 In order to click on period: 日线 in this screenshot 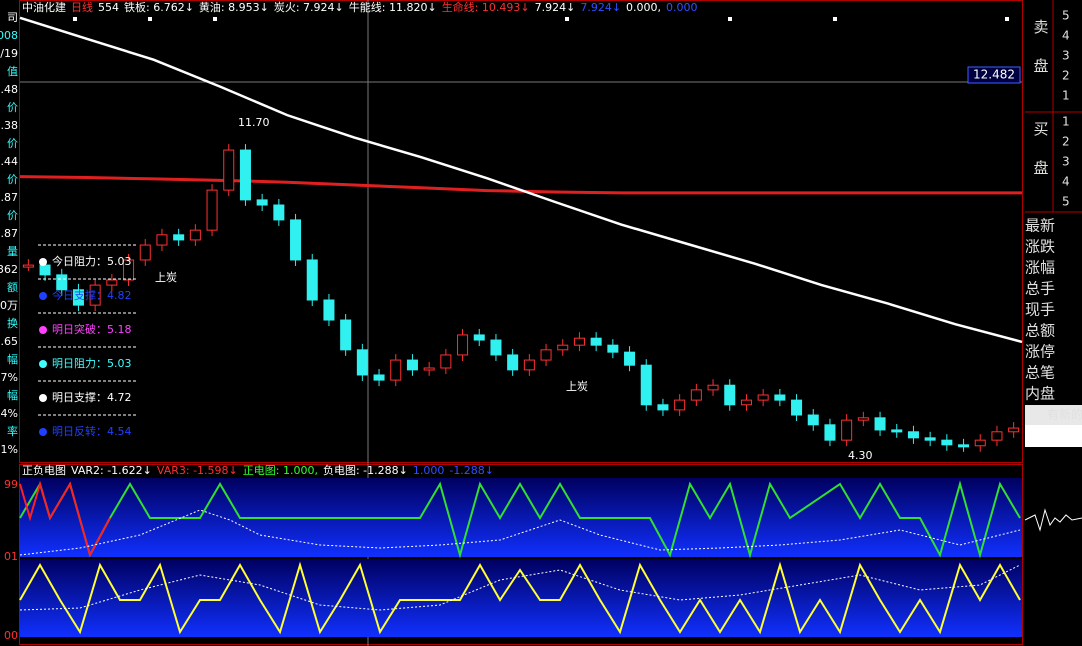, I will do `click(82, 7)`.